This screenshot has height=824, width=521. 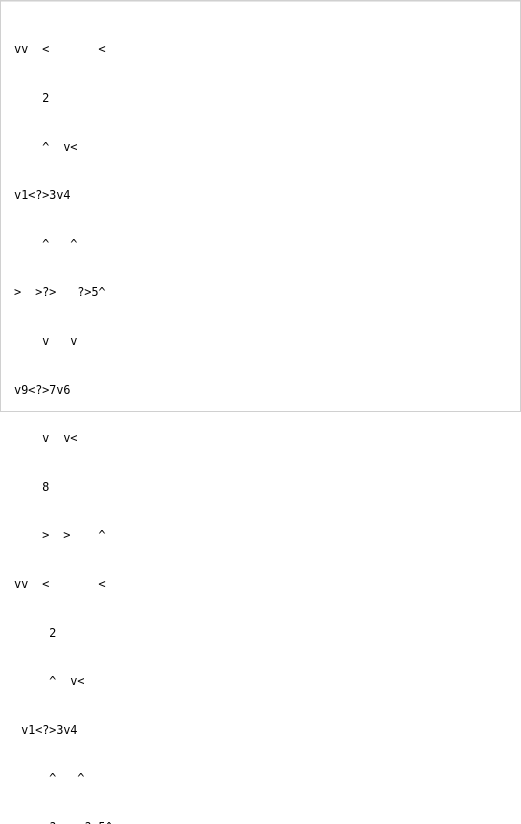 I want to click on window-top-edge, so click(x=260, y=1).